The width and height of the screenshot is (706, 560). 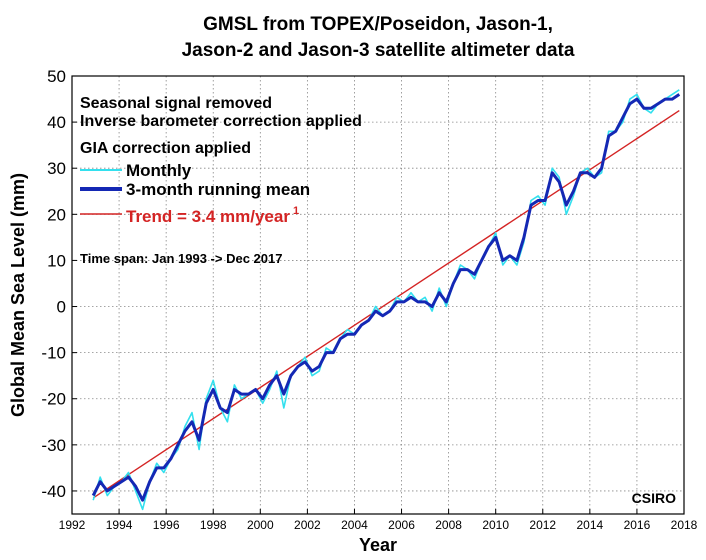 What do you see at coordinates (213, 525) in the screenshot?
I see `x-tick-label: 1998` at bounding box center [213, 525].